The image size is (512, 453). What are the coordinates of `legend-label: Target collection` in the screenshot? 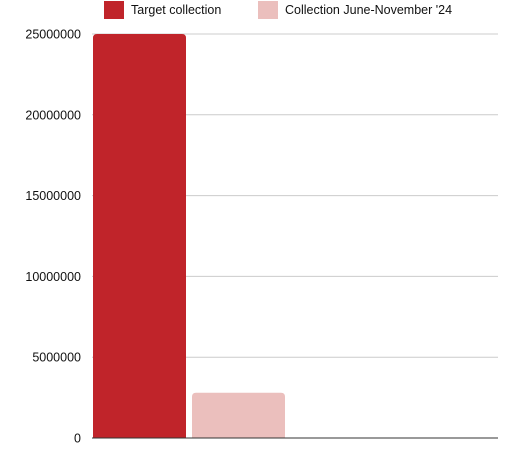 It's located at (176, 10).